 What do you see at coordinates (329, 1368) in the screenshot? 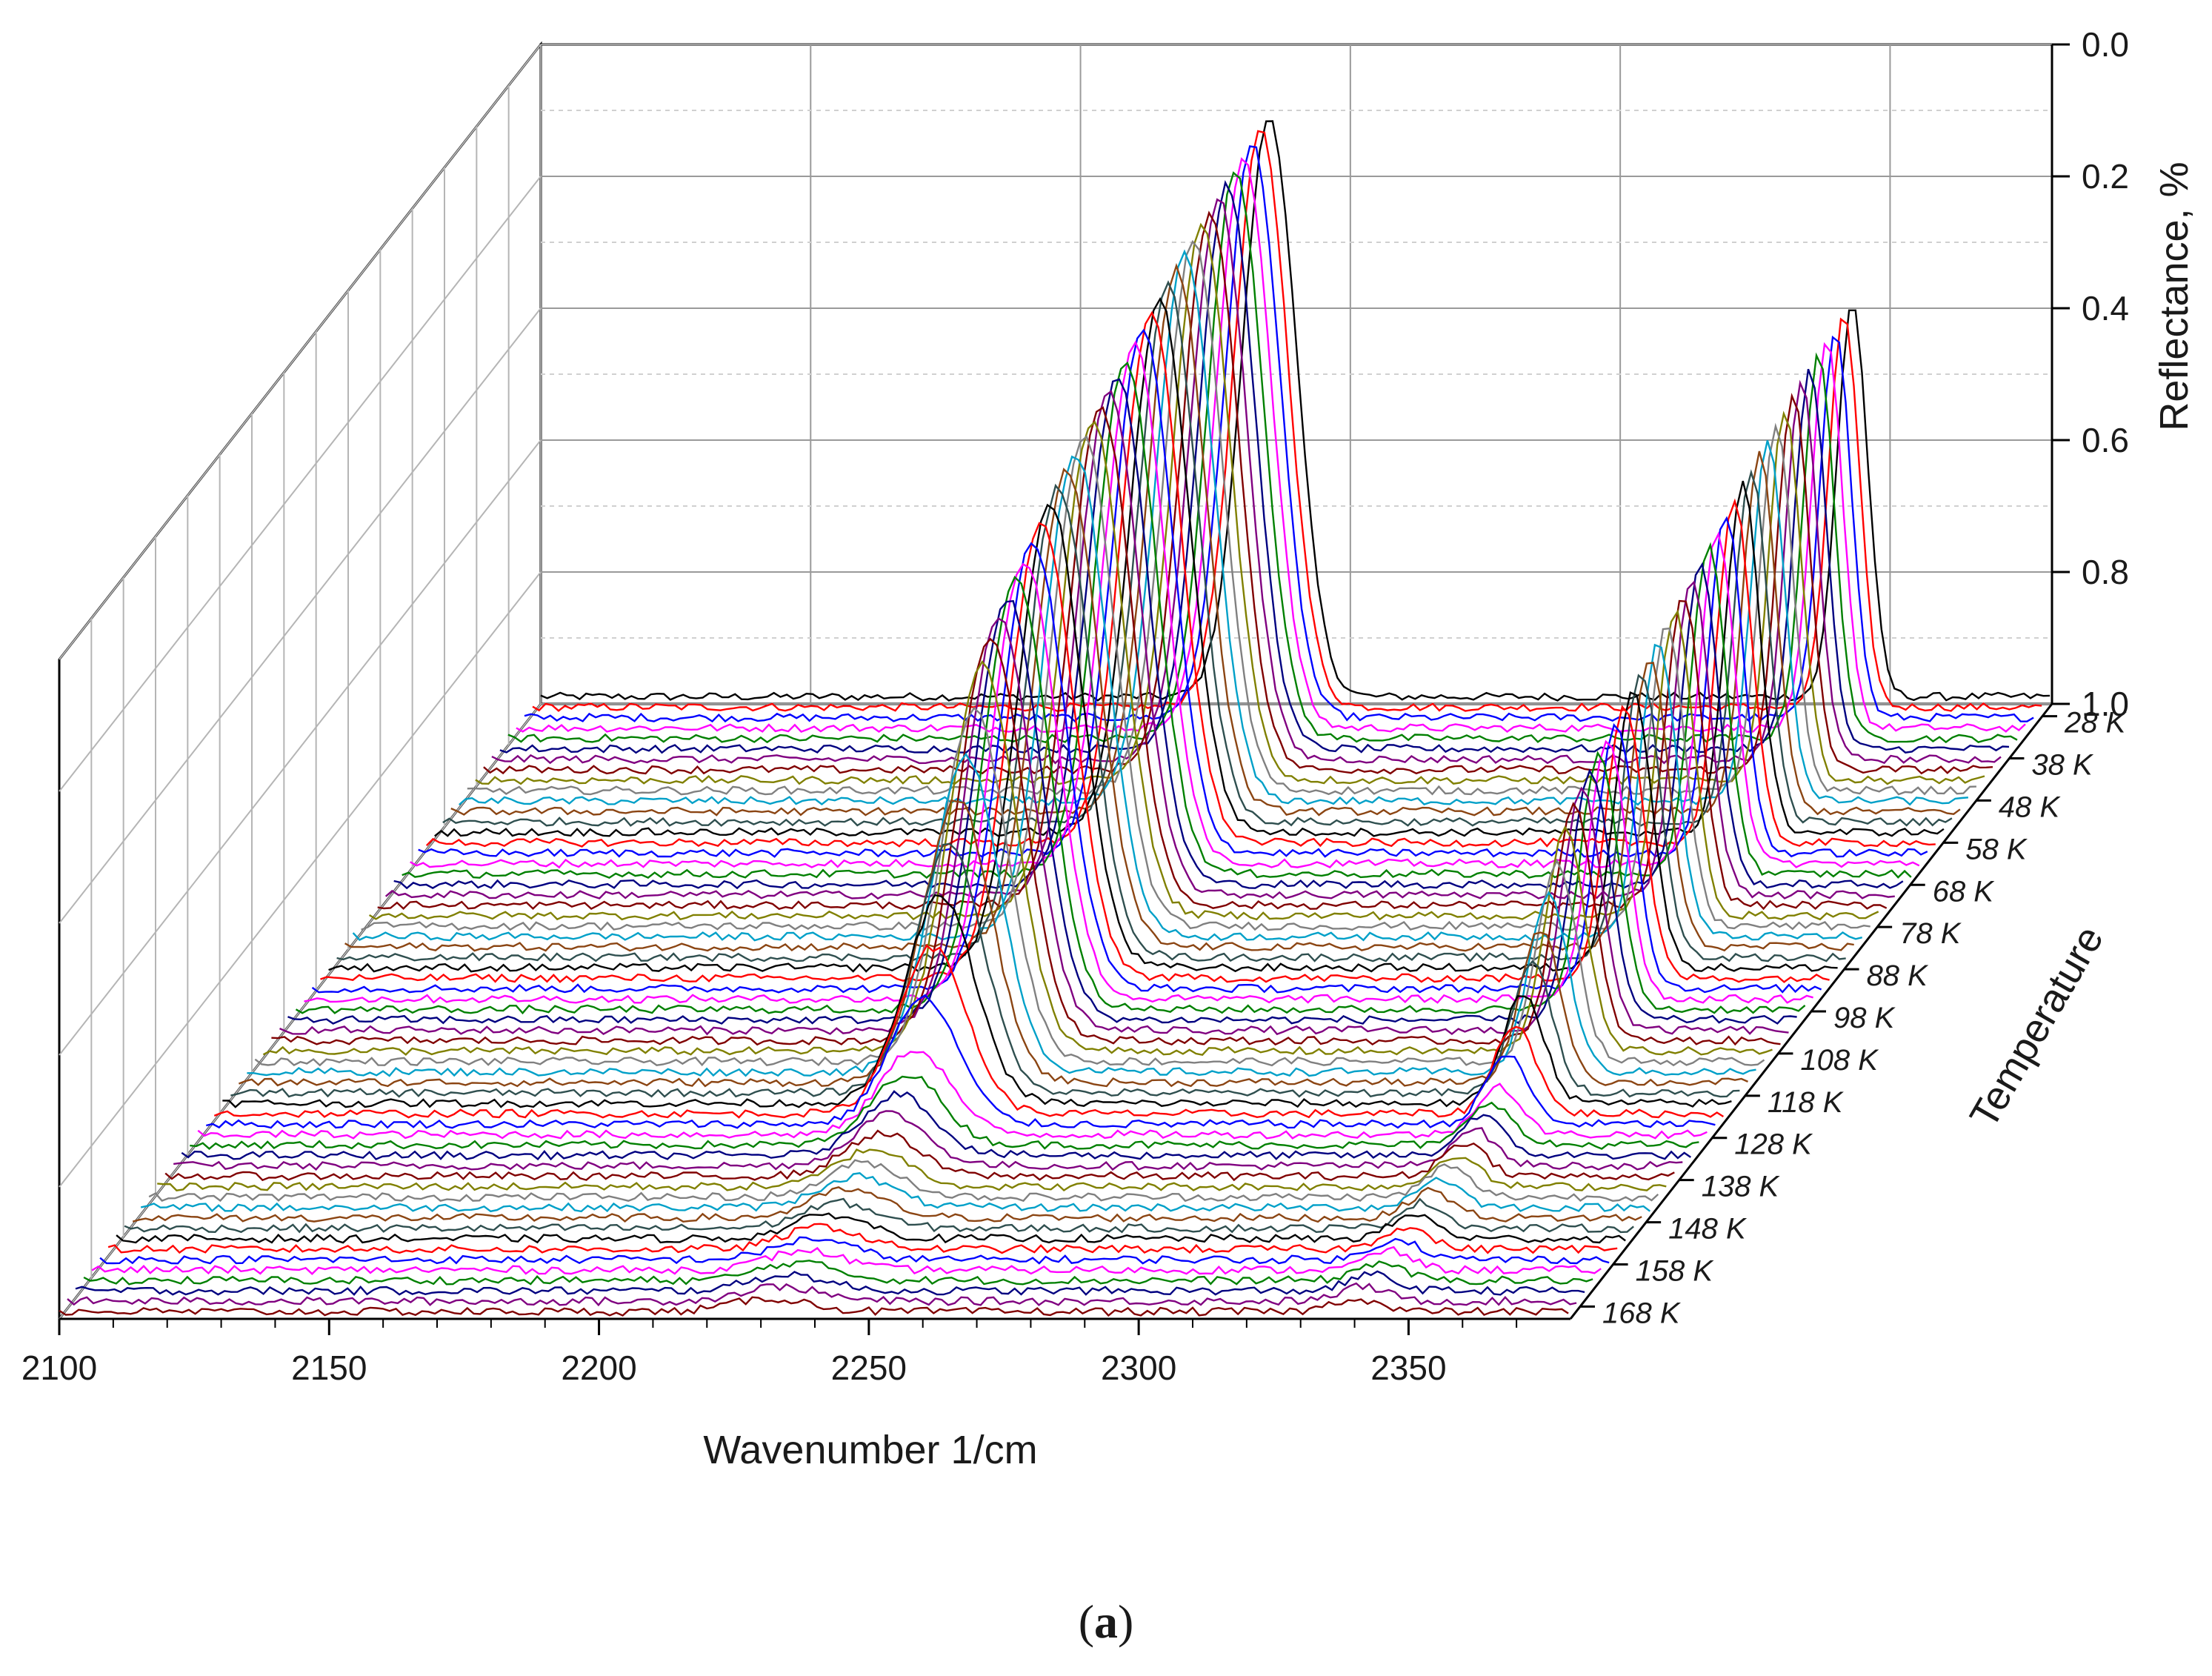
I see `x-tick-label: 2150` at bounding box center [329, 1368].